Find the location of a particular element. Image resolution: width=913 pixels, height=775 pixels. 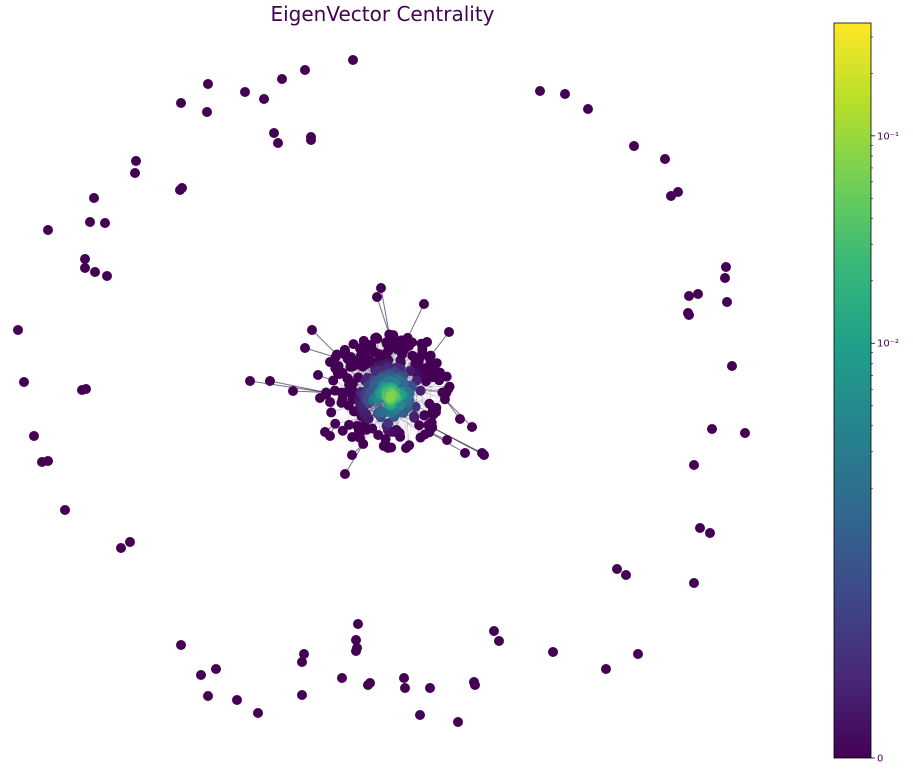

colorbar-tick-label: 10⁻² is located at coordinates (888, 344).